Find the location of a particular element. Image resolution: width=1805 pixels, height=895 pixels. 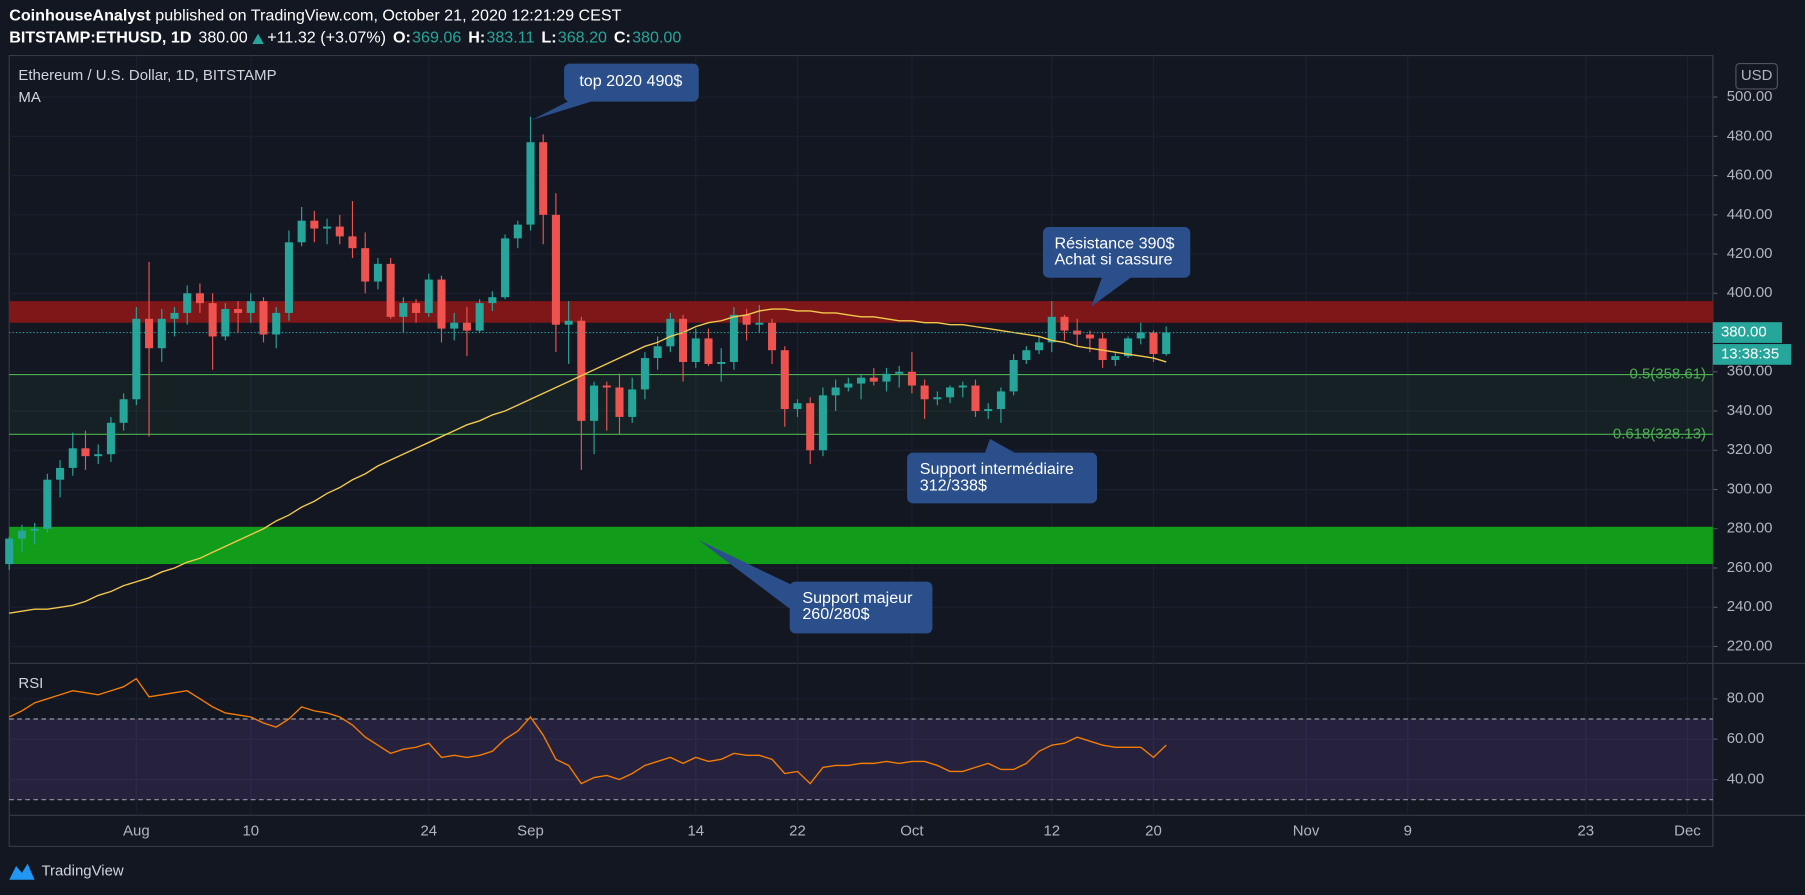

countdown-label: 13:38:35 is located at coordinates (1750, 353).